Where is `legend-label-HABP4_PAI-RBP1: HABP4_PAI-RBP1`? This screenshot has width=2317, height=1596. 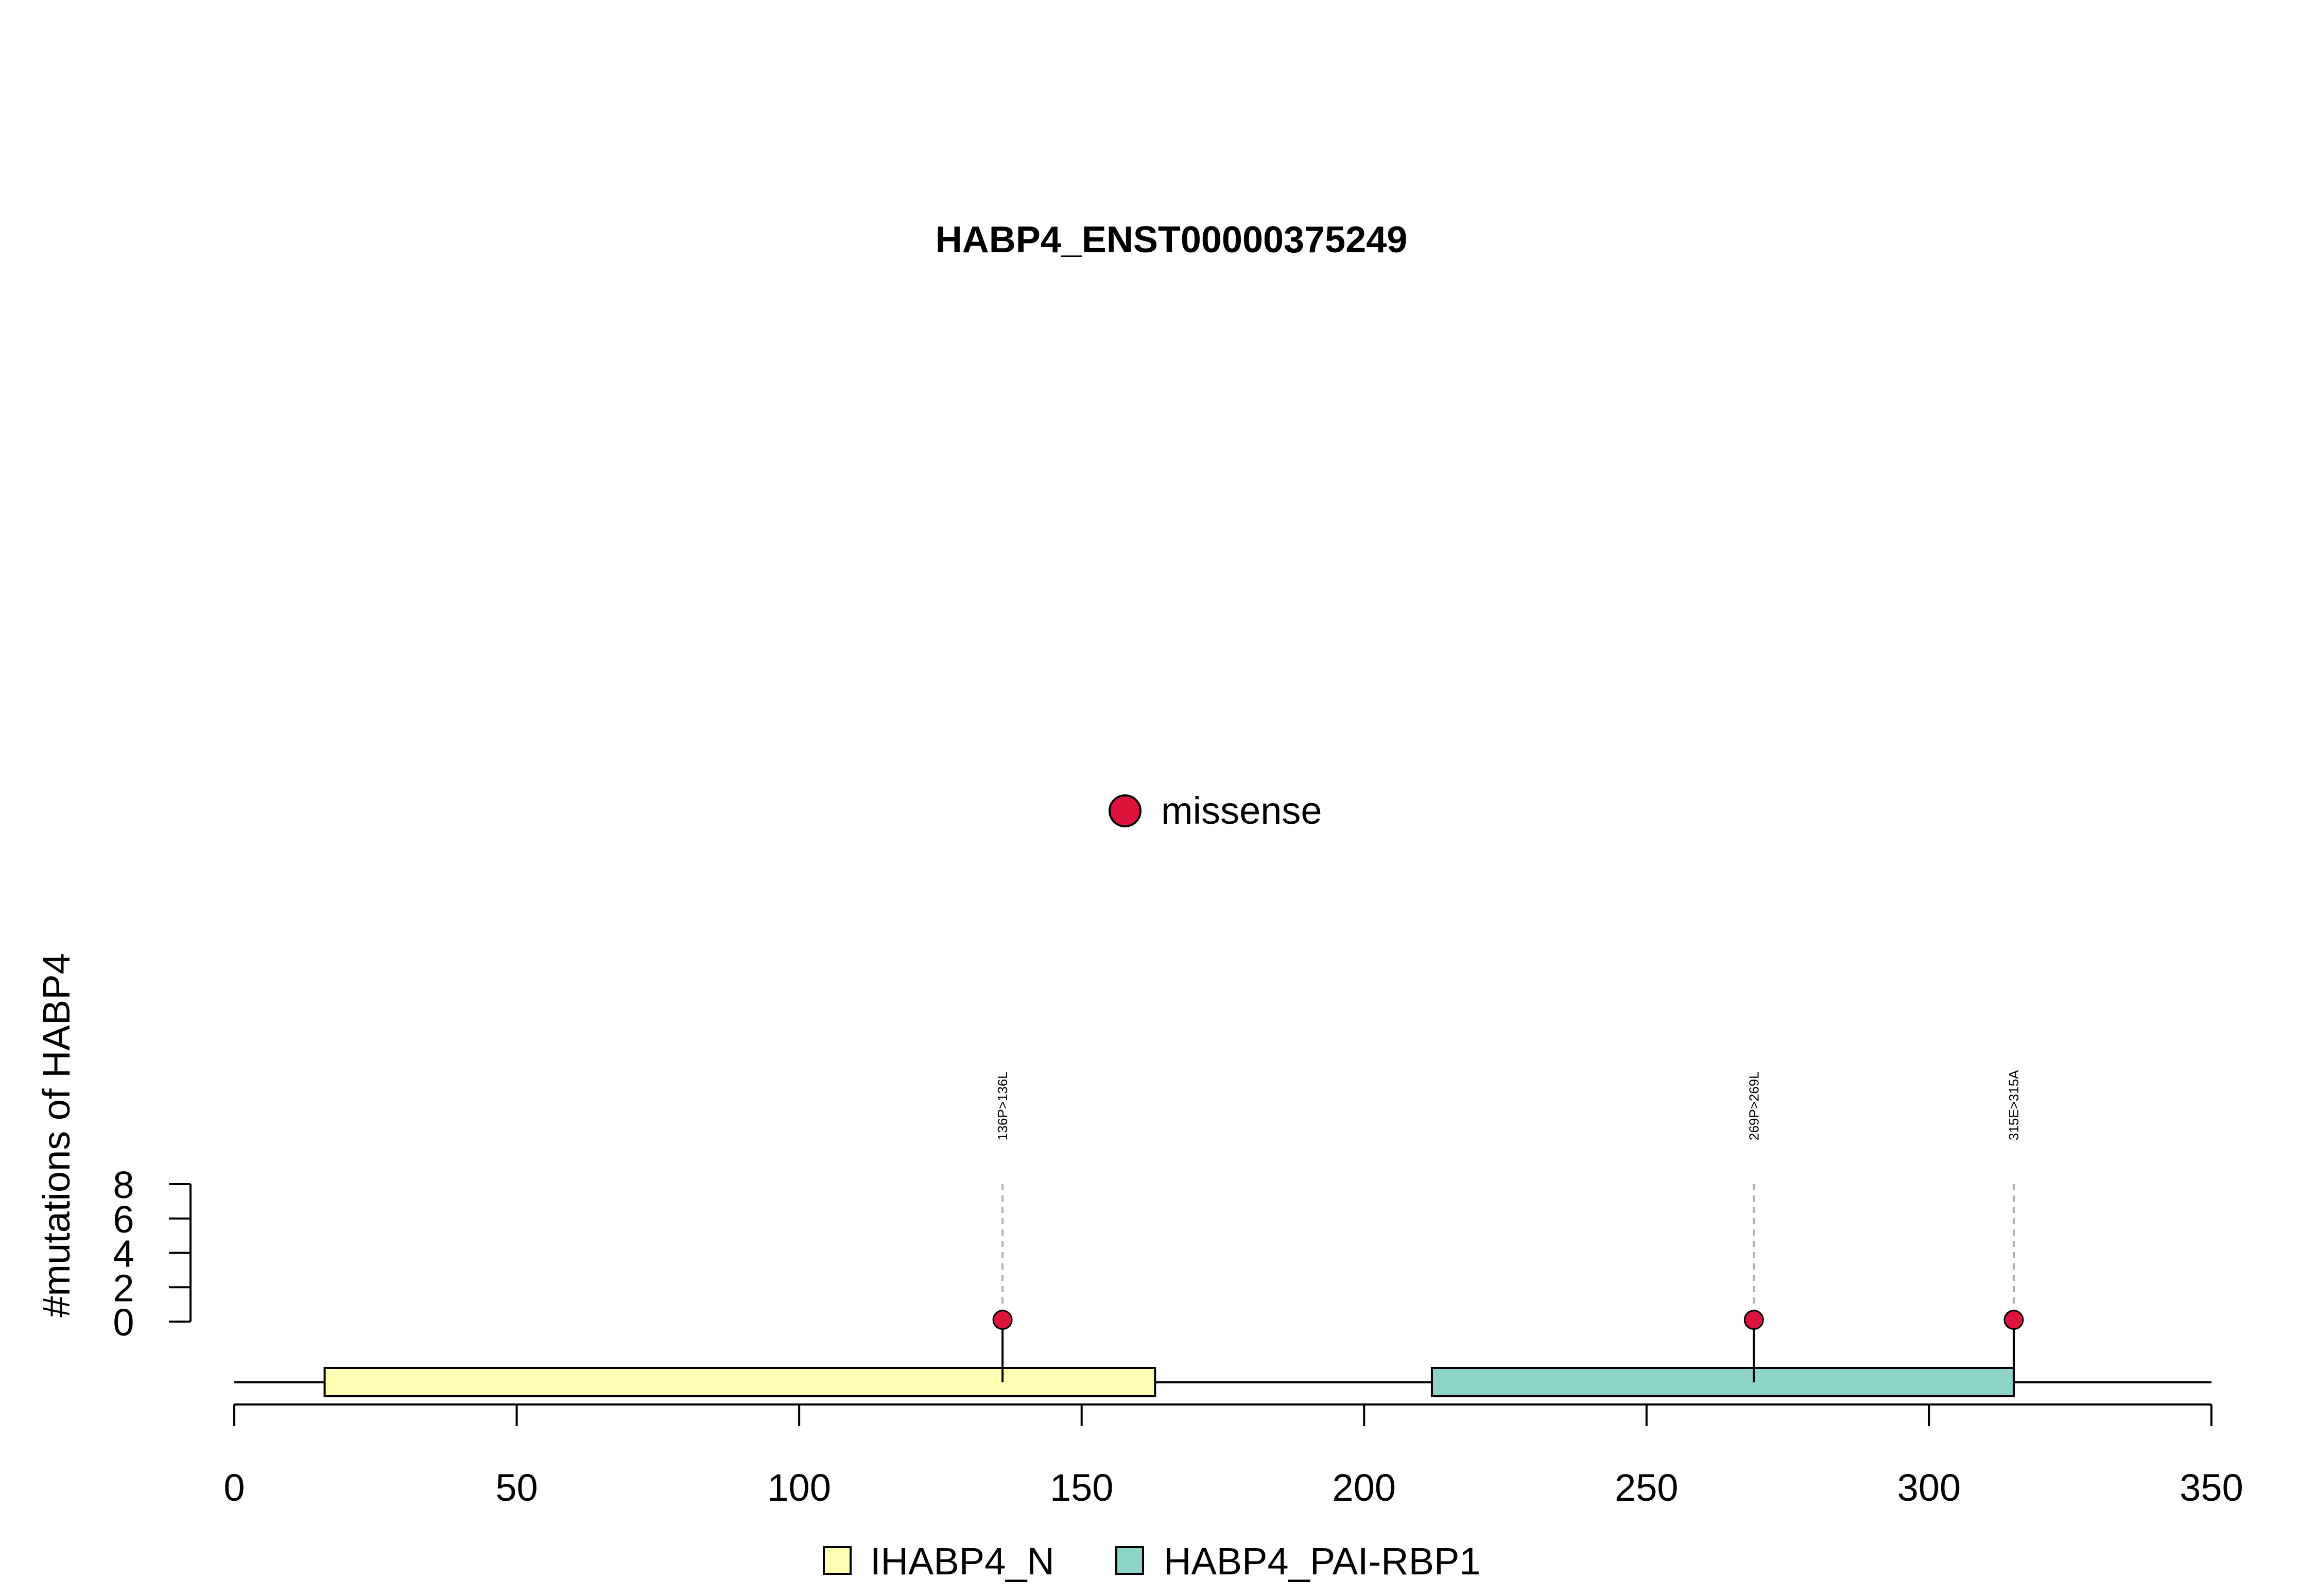 legend-label-HABP4_PAI-RBP1: HABP4_PAI-RBP1 is located at coordinates (1322, 1561).